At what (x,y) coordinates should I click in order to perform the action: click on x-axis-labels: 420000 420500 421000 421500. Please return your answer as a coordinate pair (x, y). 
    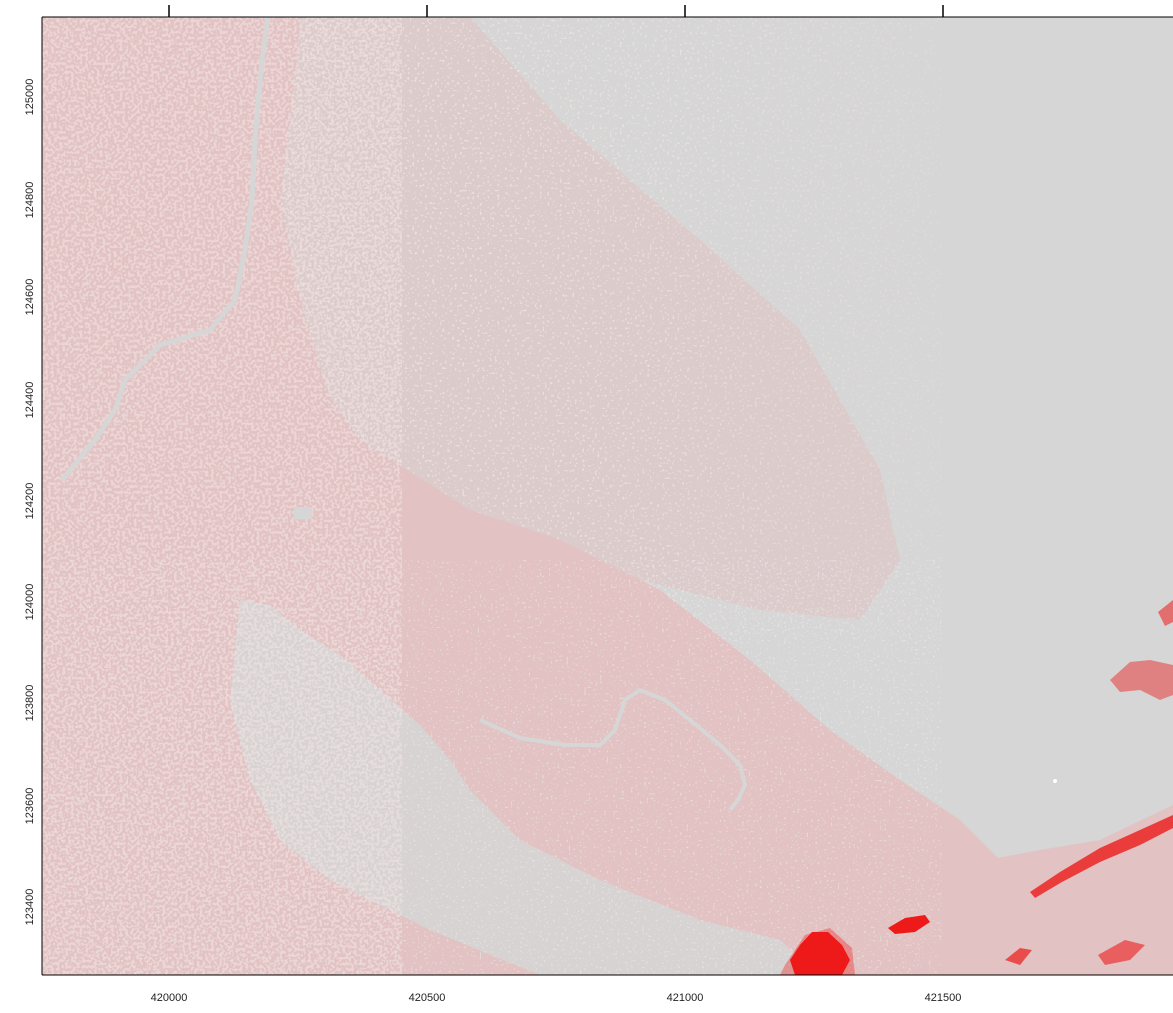
    Looking at the image, I should click on (556, 998).